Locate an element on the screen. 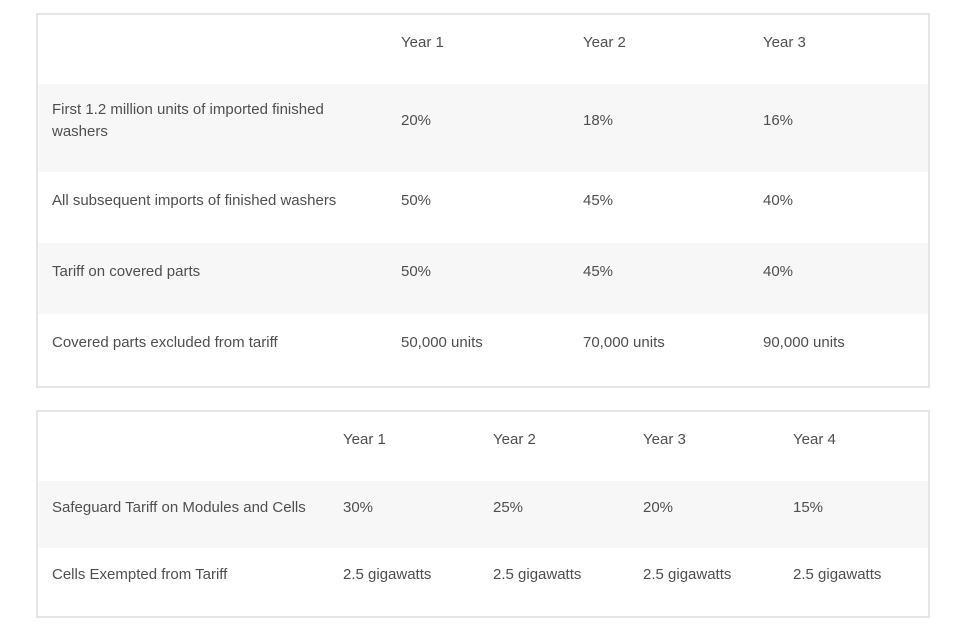  row-label: Tariff on covered parts is located at coordinates (126, 271).